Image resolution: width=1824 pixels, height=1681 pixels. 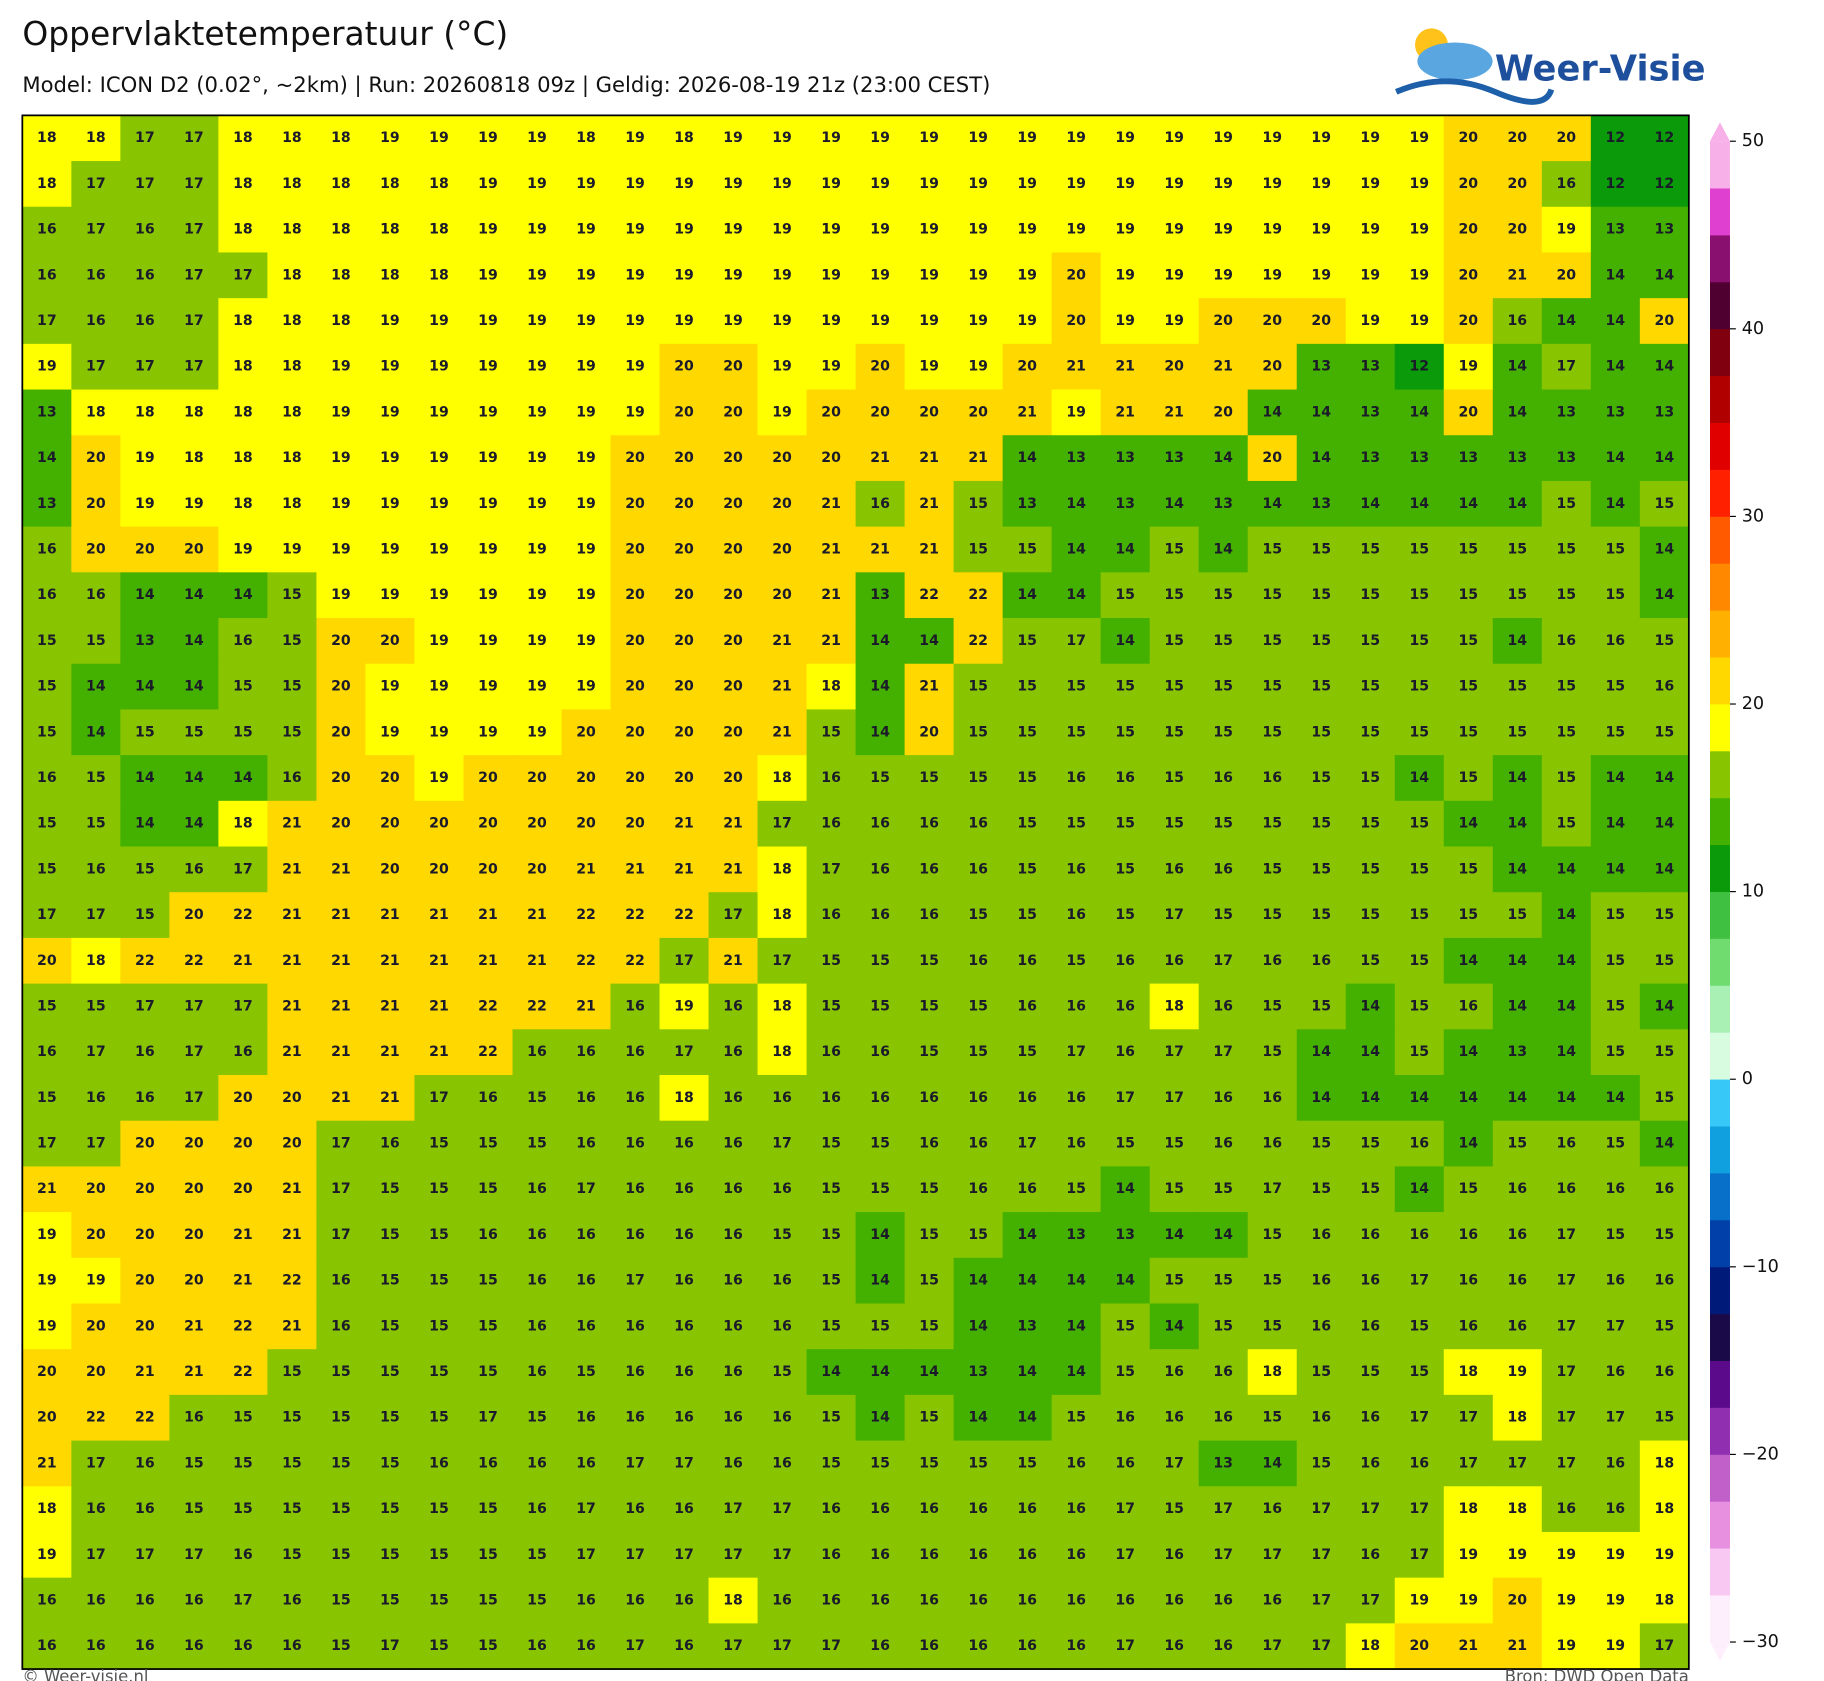 I want to click on temperature-label: 13, so click(x=145, y=641).